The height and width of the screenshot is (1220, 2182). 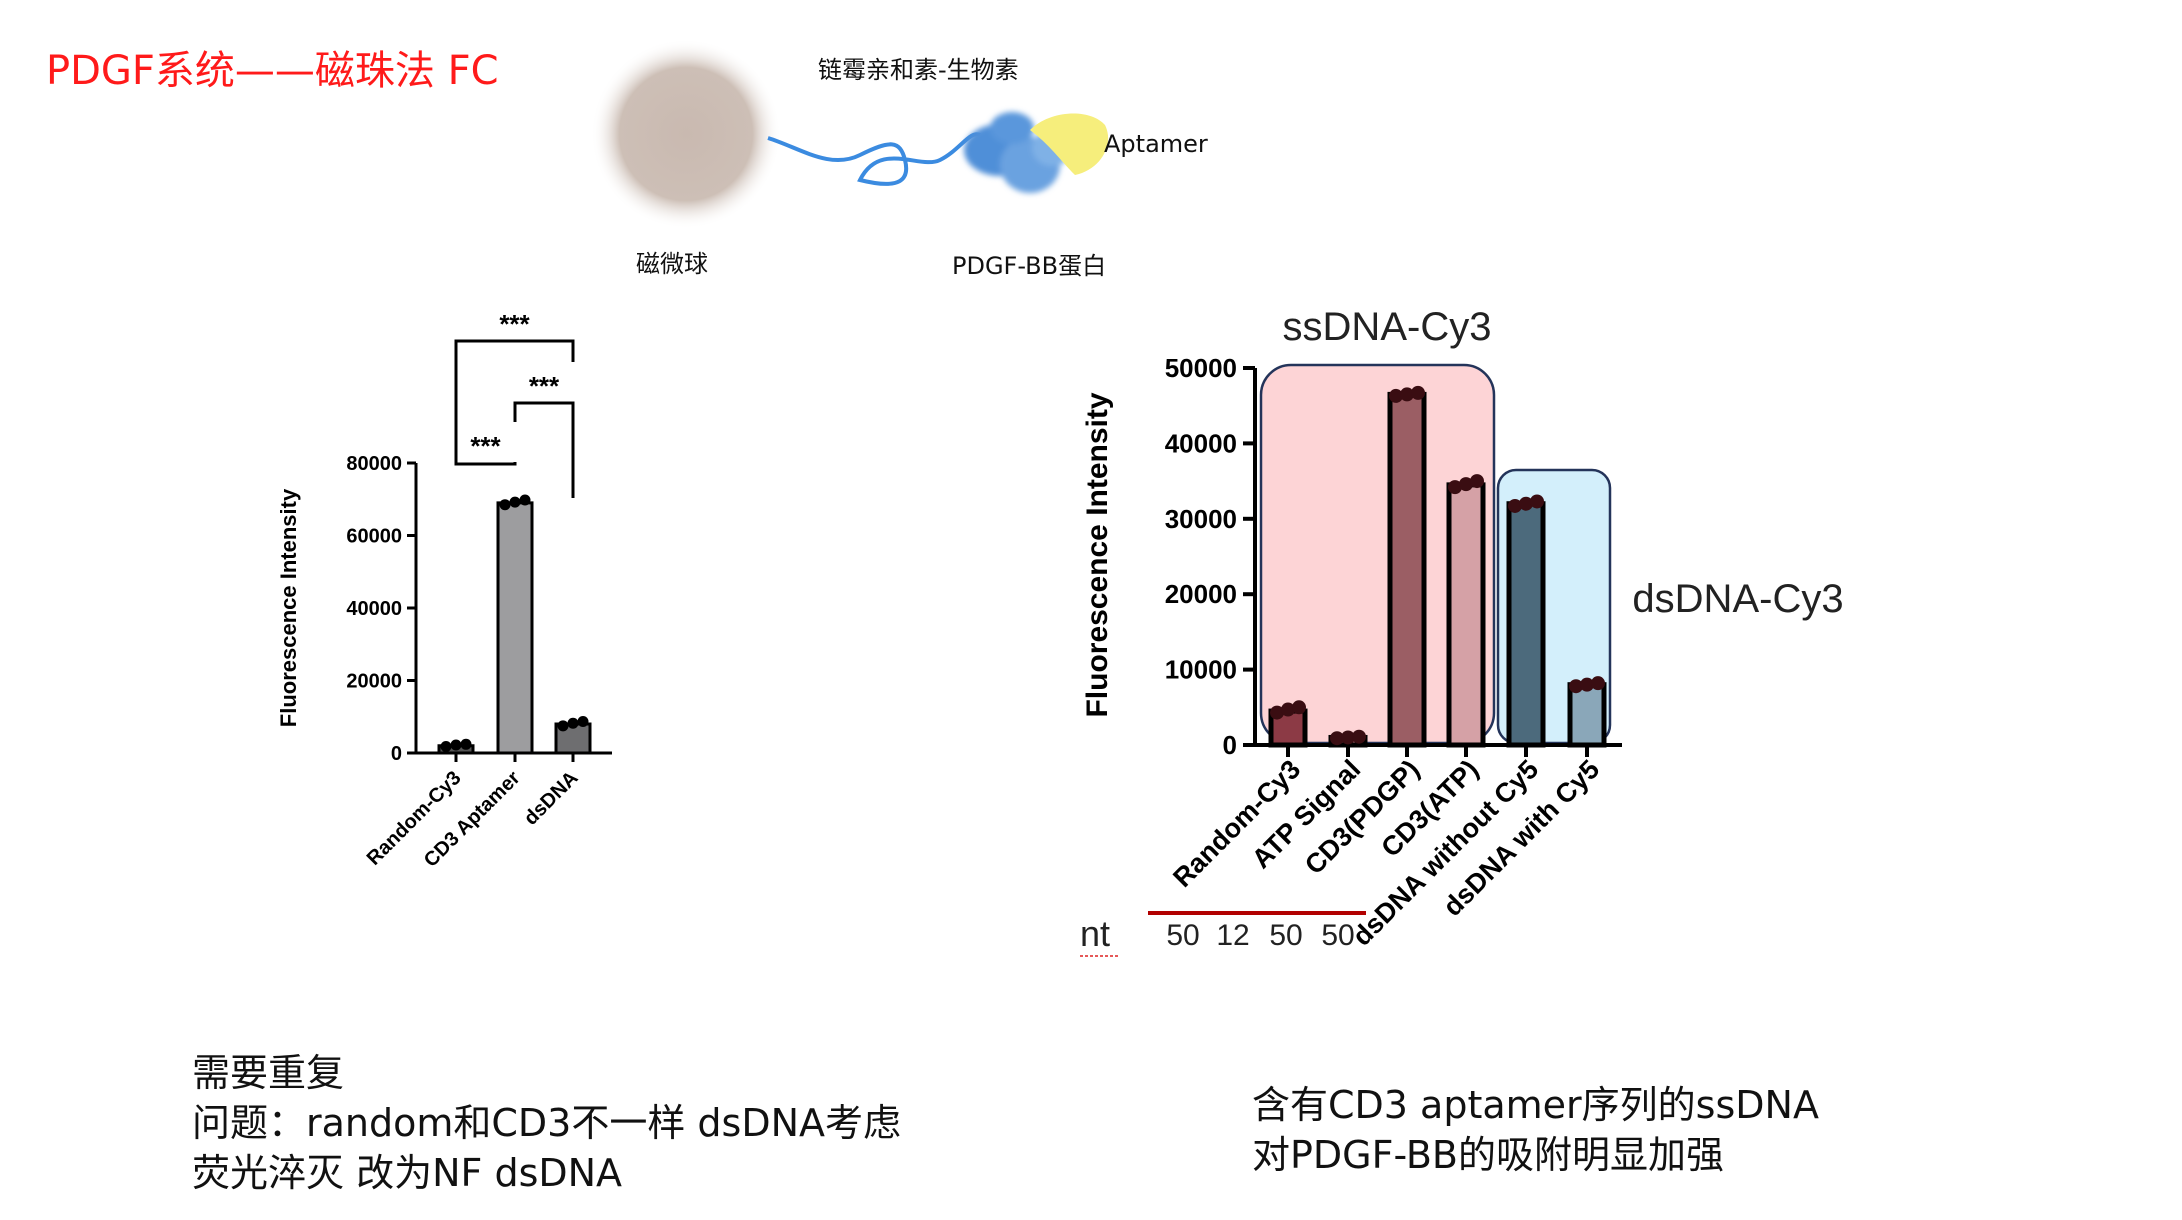 What do you see at coordinates (1201, 443) in the screenshot?
I see `c2-y-tick-label: 40000` at bounding box center [1201, 443].